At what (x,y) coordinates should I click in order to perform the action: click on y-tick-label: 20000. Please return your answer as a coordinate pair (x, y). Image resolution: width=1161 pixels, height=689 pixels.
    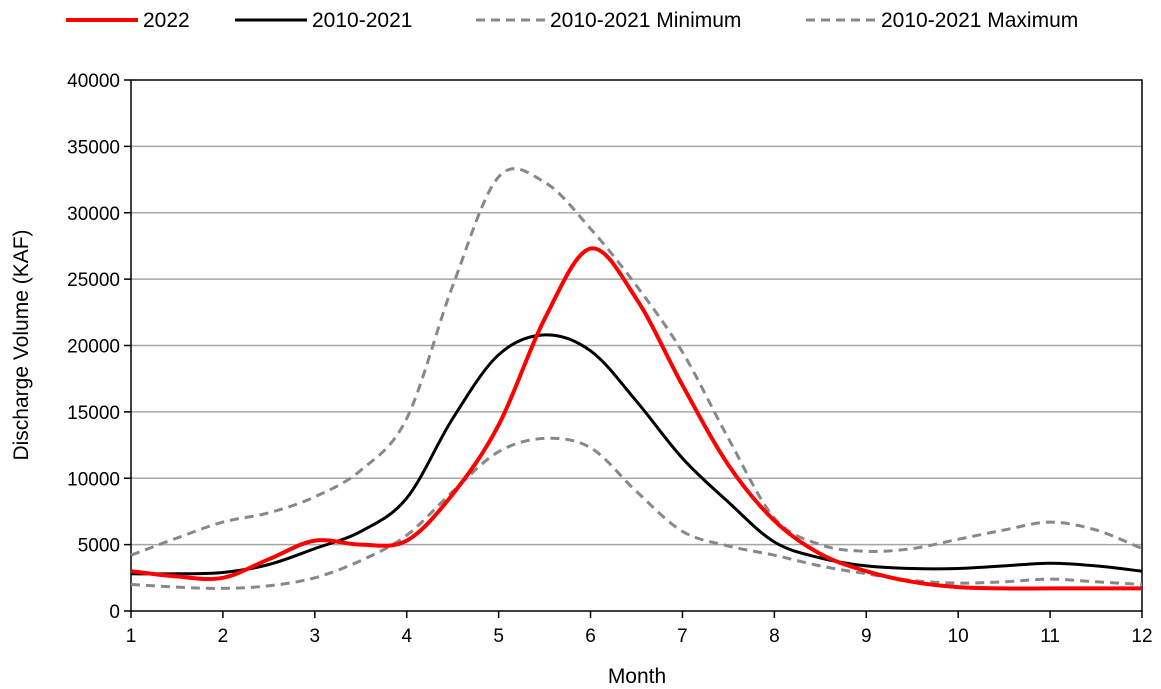
    Looking at the image, I should click on (93, 347).